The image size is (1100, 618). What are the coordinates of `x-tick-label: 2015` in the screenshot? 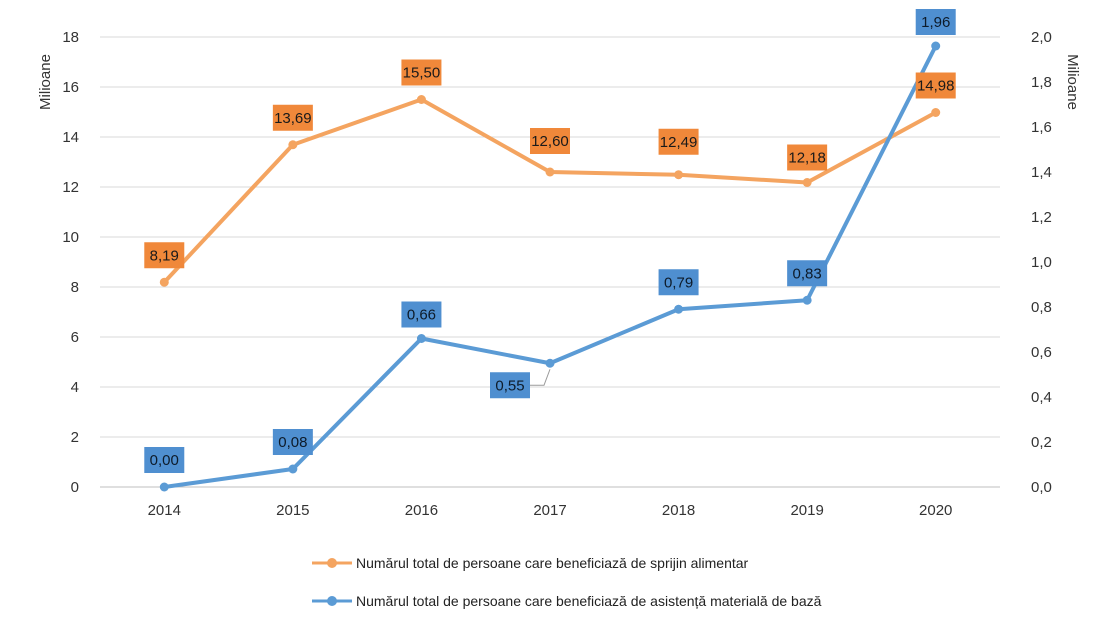 It's located at (292, 510).